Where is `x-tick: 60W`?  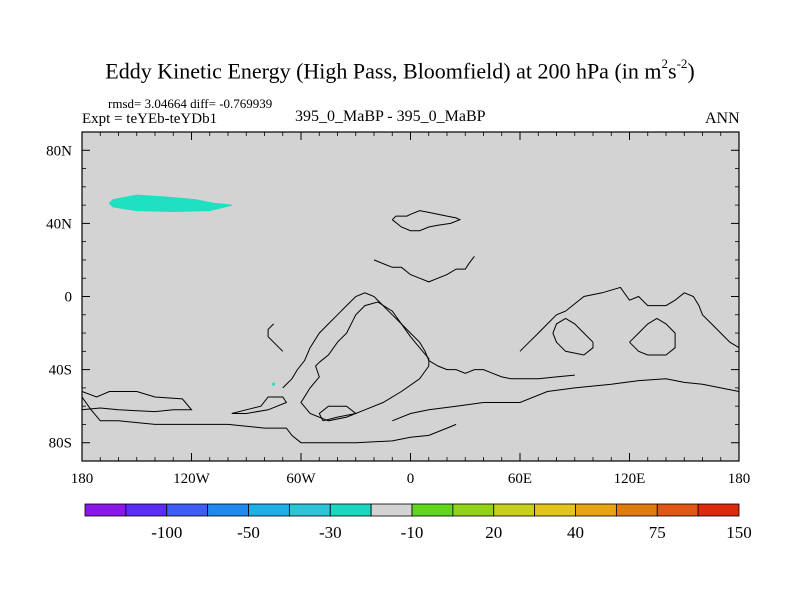
x-tick: 60W is located at coordinates (301, 309).